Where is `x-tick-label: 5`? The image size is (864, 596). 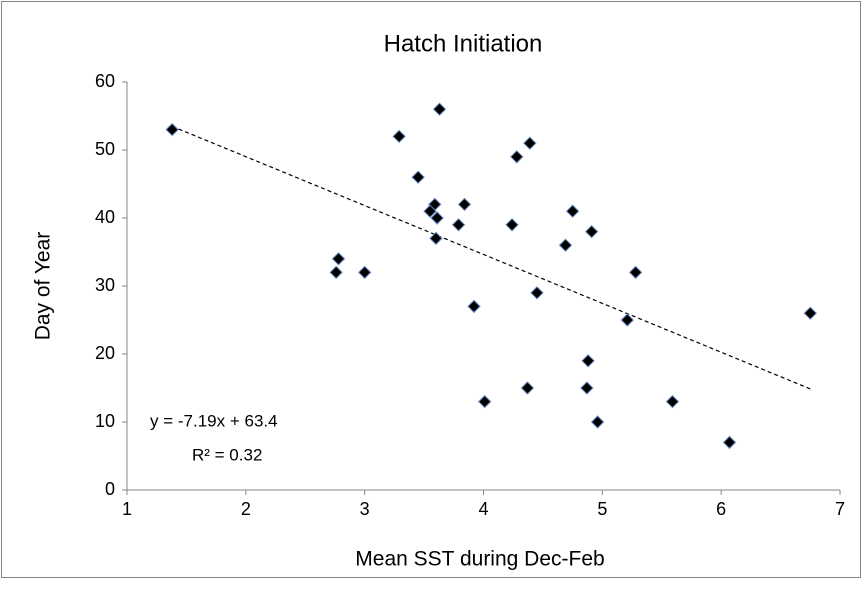
x-tick-label: 5 is located at coordinates (602, 509).